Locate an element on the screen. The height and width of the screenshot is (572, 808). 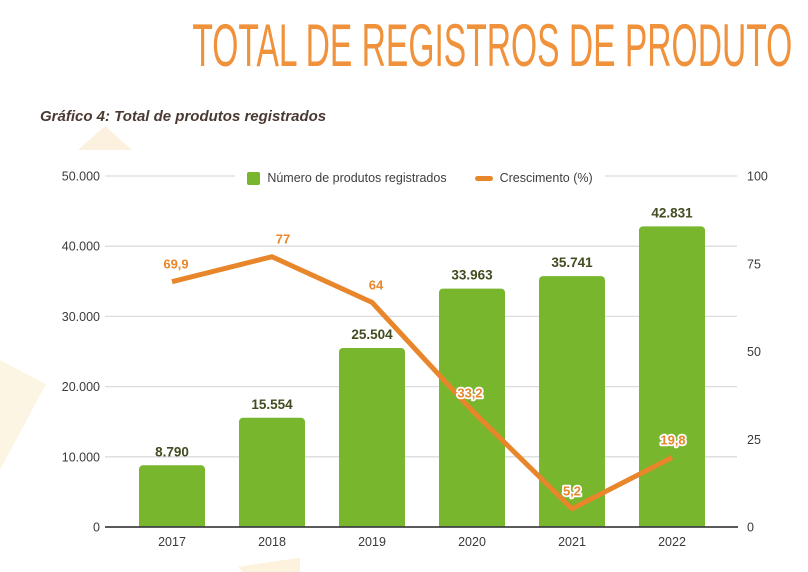
bar-series-swatch is located at coordinates (254, 178).